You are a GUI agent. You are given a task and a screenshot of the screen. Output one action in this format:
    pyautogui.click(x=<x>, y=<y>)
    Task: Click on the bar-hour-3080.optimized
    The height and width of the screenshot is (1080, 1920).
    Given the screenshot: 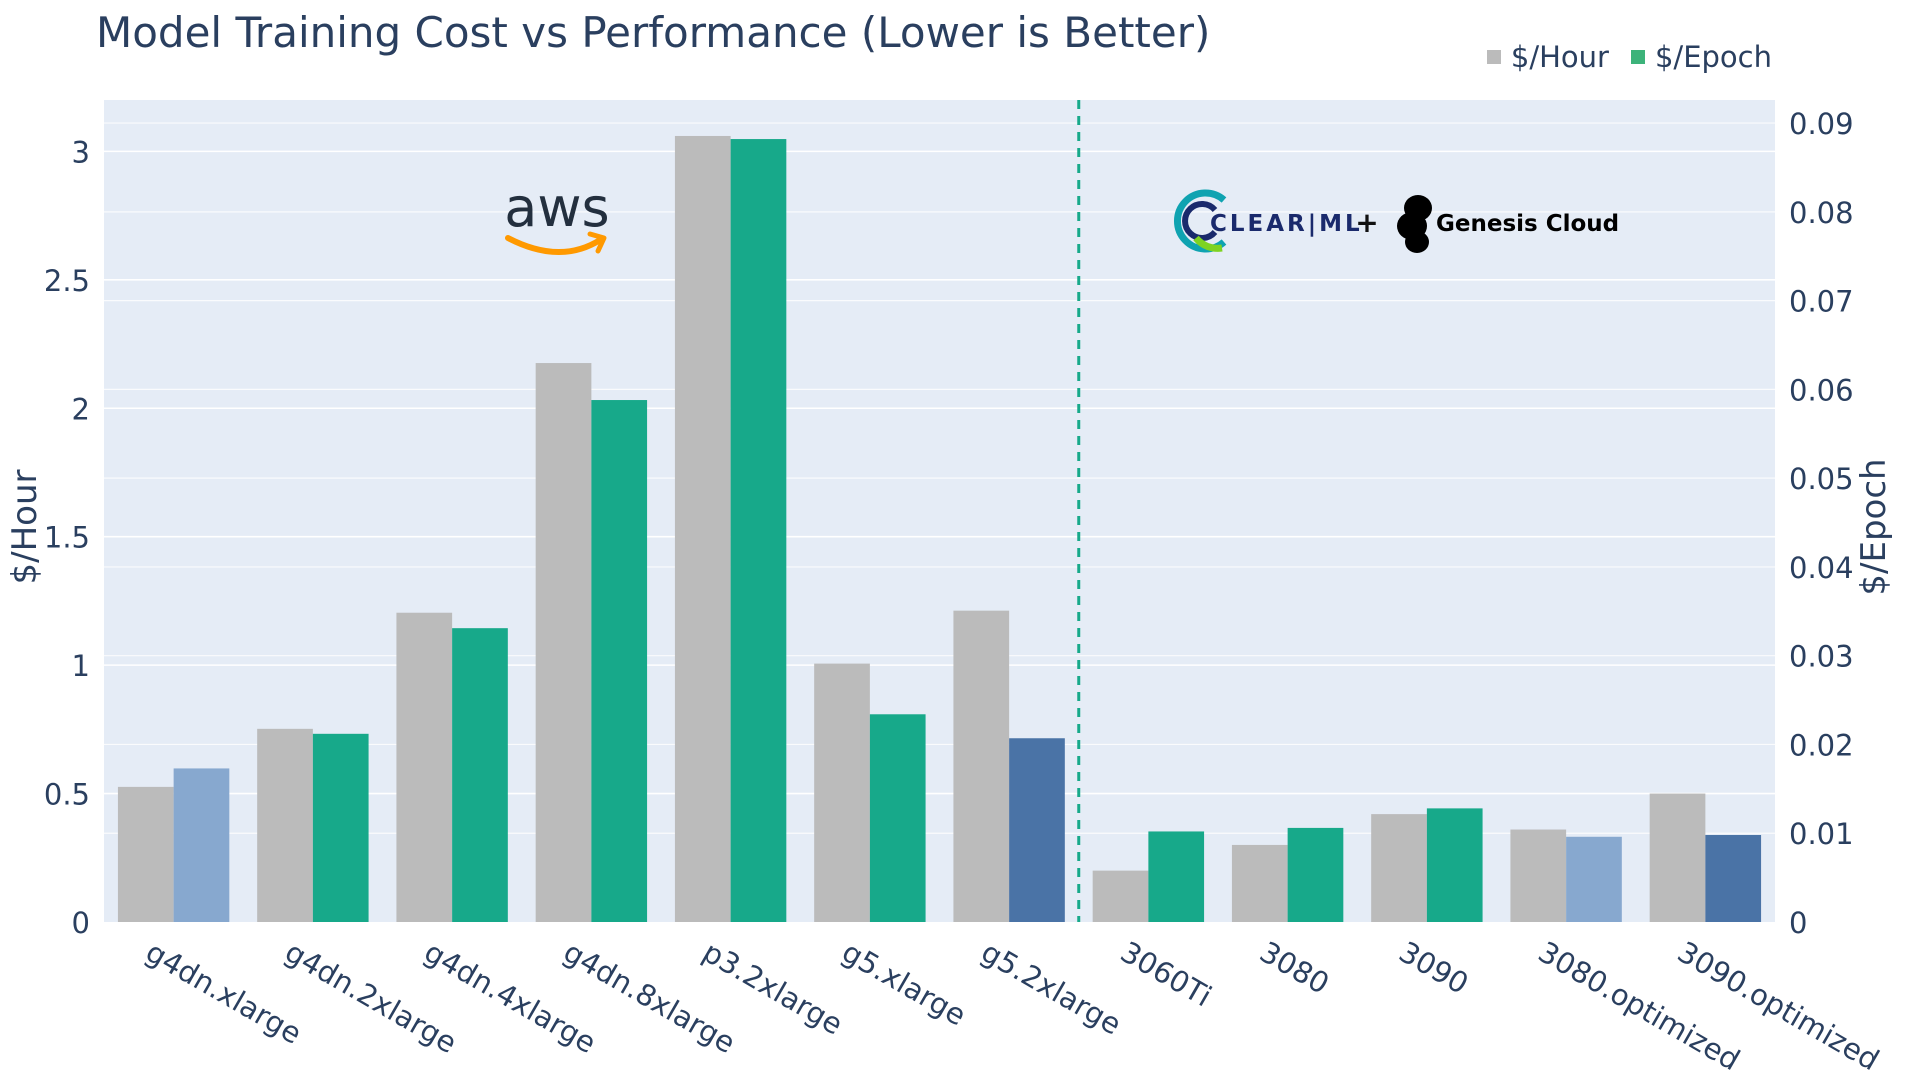 What is the action you would take?
    pyautogui.click(x=1538, y=875)
    